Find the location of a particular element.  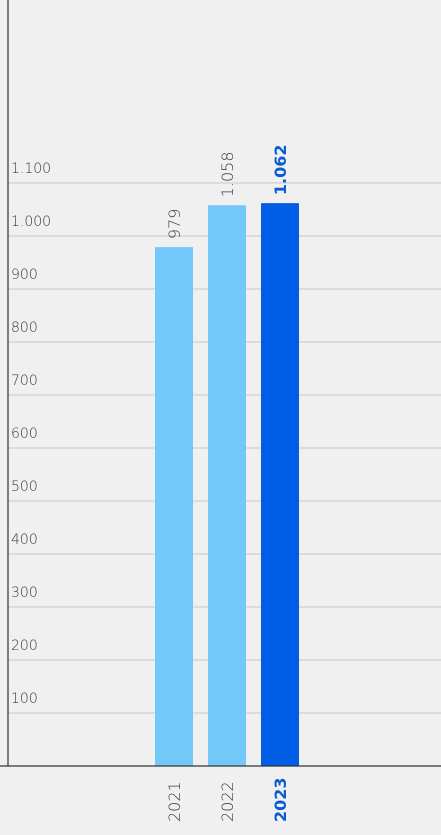

y-tick-label: 200 is located at coordinates (24, 646).